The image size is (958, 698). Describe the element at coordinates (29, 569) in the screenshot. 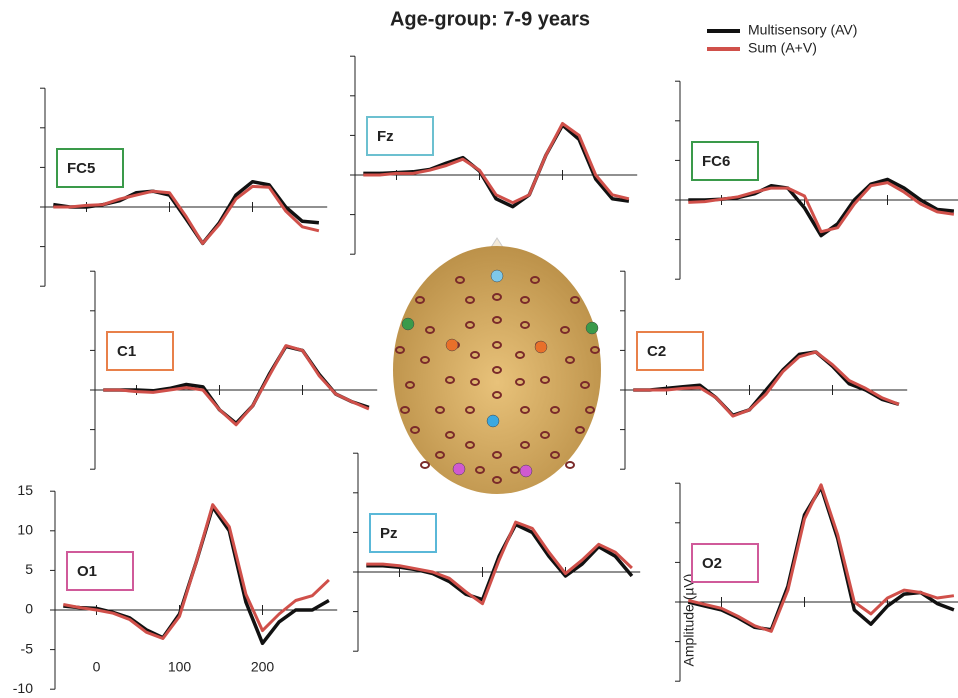

I see `y-tick-label: 5` at that location.